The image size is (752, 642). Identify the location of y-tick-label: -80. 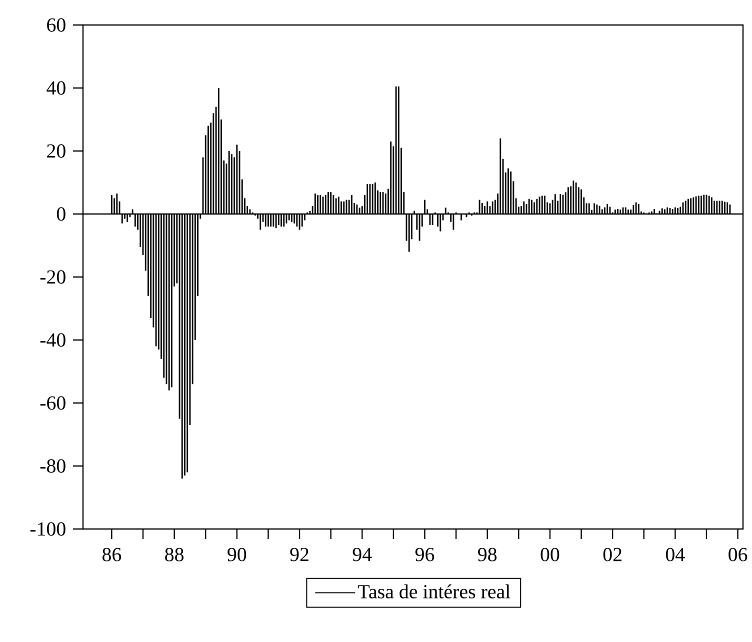
(53, 466).